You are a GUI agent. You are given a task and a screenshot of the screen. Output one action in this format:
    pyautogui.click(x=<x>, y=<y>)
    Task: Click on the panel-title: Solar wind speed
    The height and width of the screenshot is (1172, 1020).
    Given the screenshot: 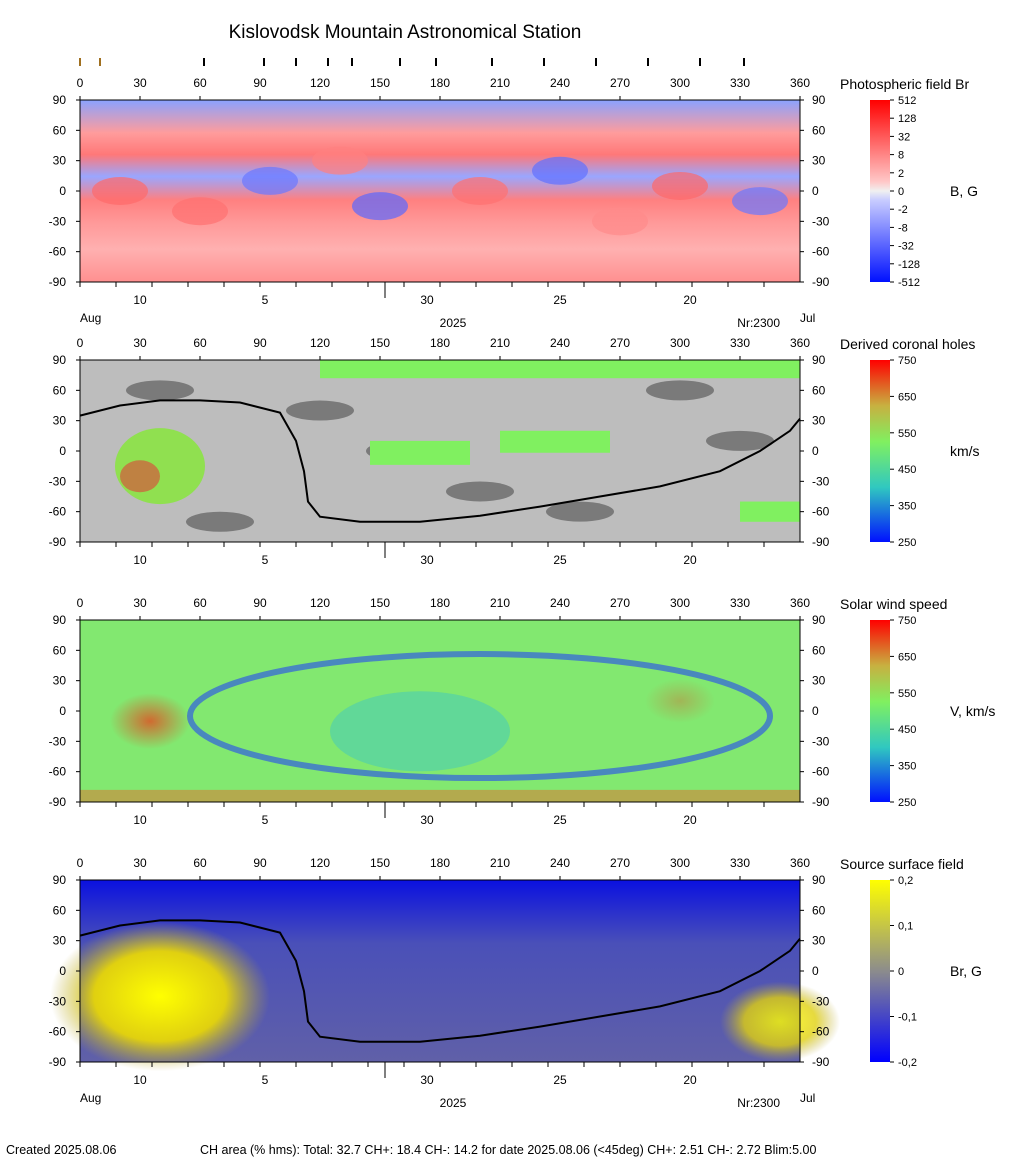 What is the action you would take?
    pyautogui.click(x=893, y=604)
    